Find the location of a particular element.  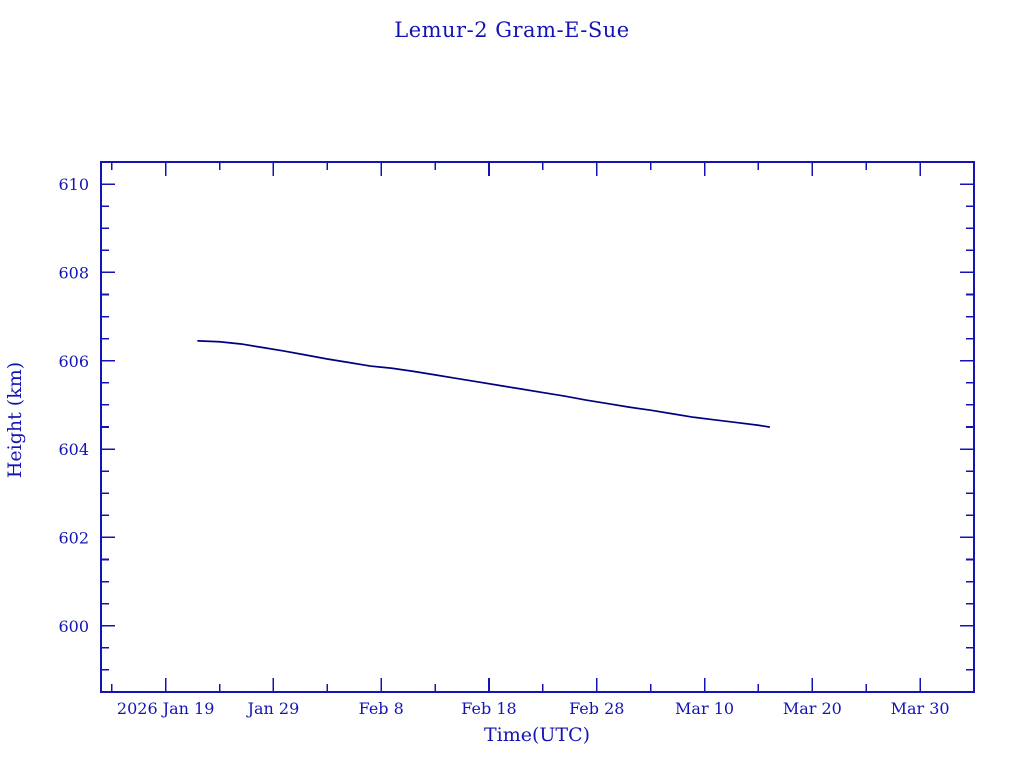

y-tick-label: 608 is located at coordinates (73, 272).